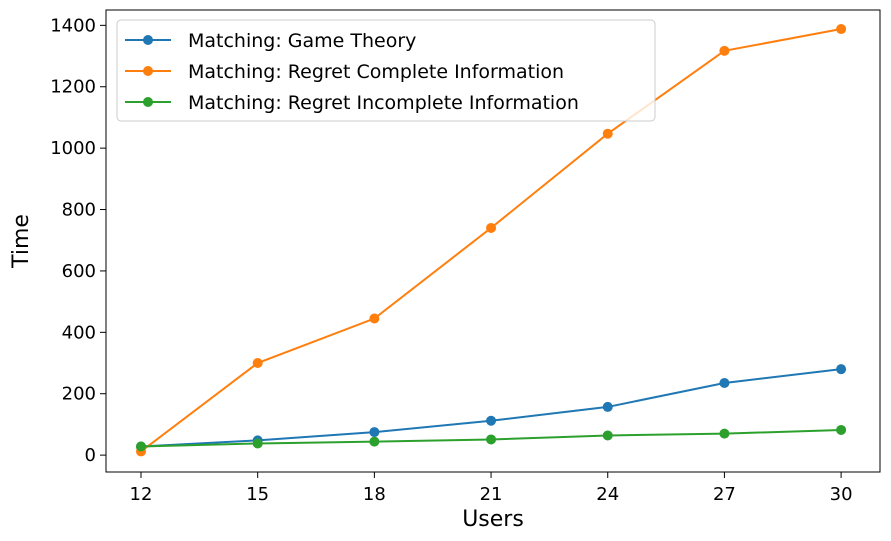 The width and height of the screenshot is (891, 541). What do you see at coordinates (374, 494) in the screenshot?
I see `x-tick-label: 18` at bounding box center [374, 494].